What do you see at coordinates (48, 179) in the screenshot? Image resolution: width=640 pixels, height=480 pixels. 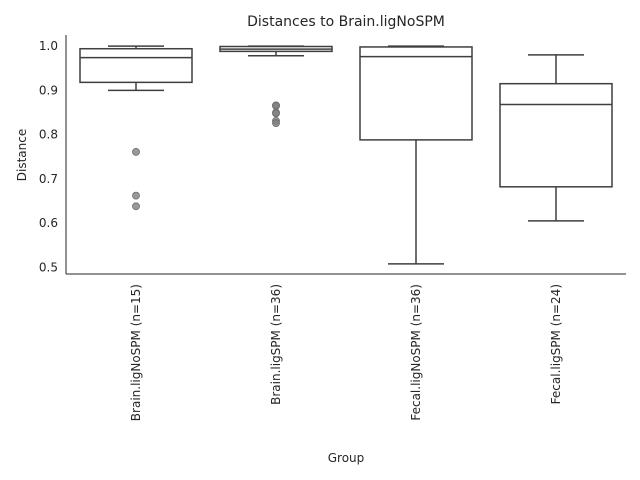 I see `y-tick-label: 0.7` at bounding box center [48, 179].